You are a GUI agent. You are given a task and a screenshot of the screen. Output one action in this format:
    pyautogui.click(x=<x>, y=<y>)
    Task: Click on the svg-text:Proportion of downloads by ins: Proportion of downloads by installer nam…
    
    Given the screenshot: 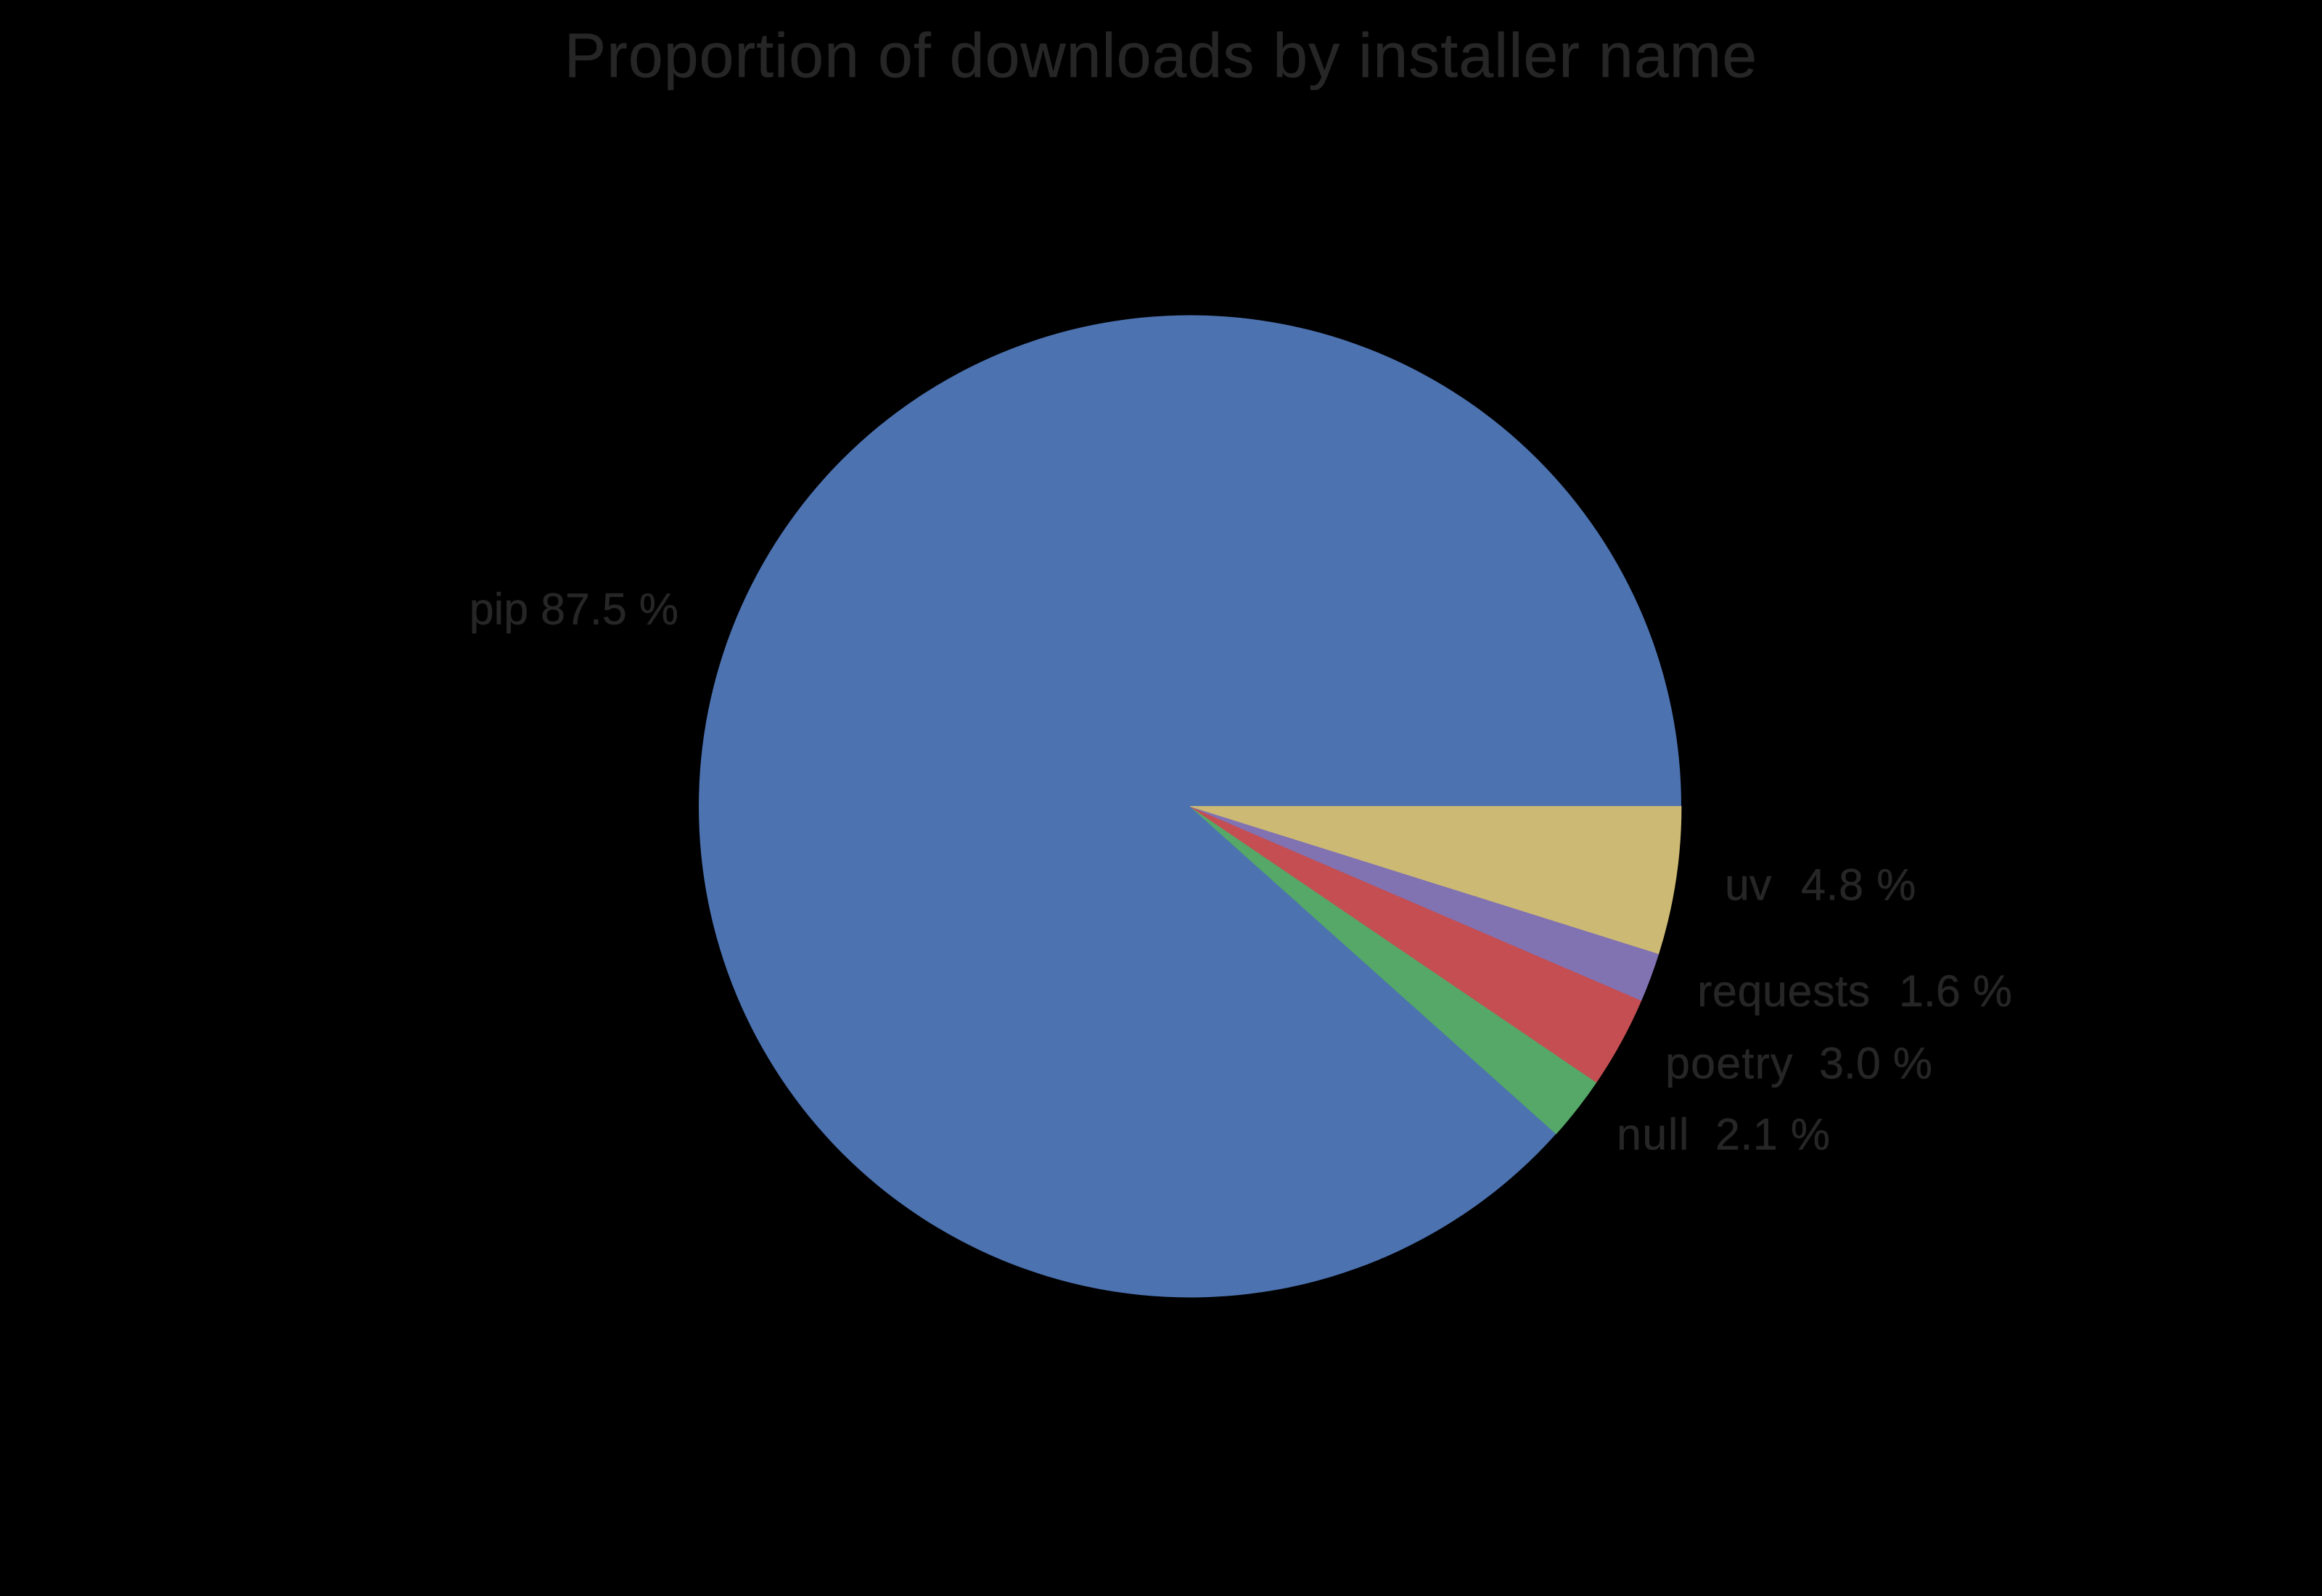 What is the action you would take?
    pyautogui.click(x=1161, y=56)
    